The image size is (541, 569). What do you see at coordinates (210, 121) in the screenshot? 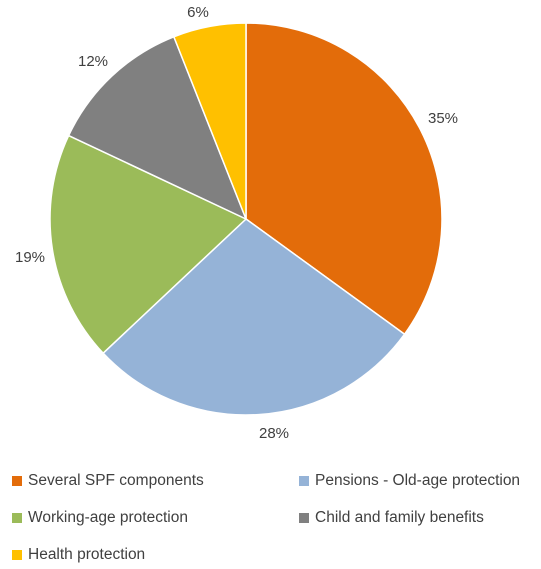
I see `pie-slice-health-protection` at bounding box center [210, 121].